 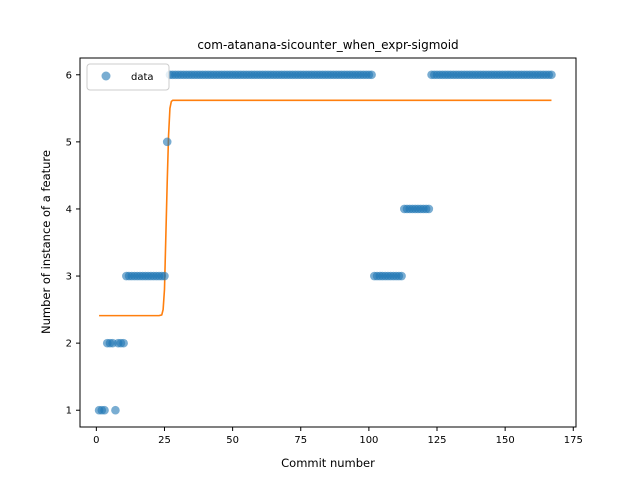 I want to click on x-tick-label: 25, so click(x=164, y=440).